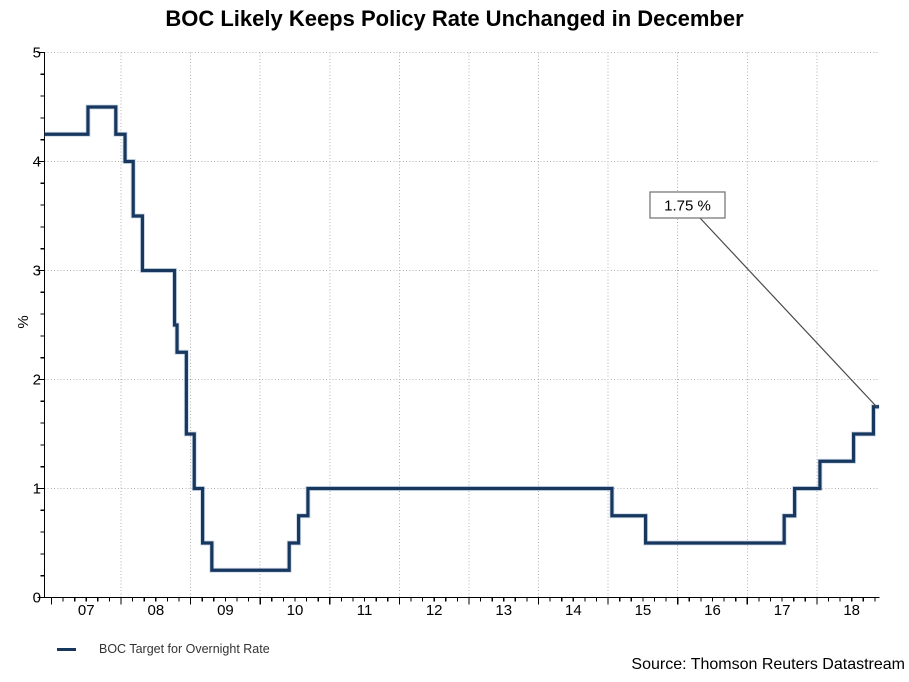 This screenshot has width=909, height=682. What do you see at coordinates (503, 610) in the screenshot?
I see `svg-text: 13` at bounding box center [503, 610].